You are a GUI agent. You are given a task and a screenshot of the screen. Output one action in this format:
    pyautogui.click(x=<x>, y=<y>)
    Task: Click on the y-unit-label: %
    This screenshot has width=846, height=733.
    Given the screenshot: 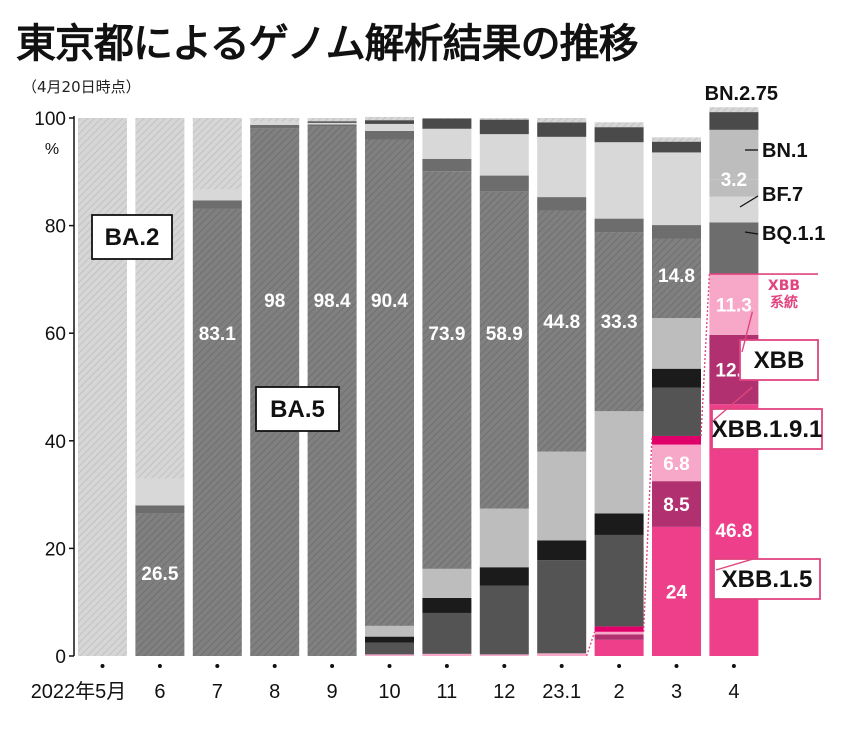 What is the action you would take?
    pyautogui.click(x=52, y=149)
    